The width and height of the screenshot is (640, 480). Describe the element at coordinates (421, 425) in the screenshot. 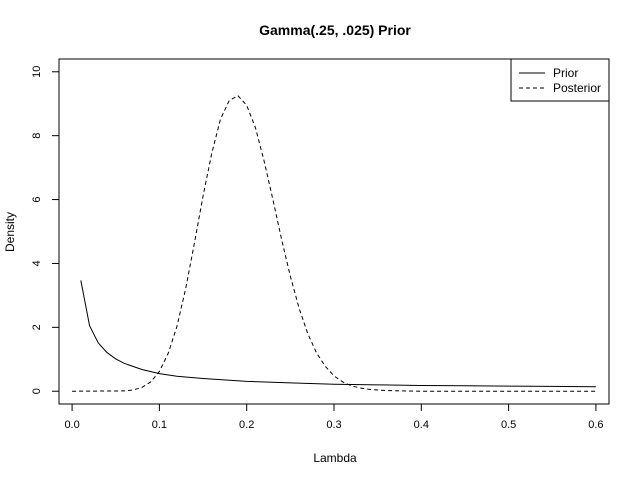

I see `x-tick-label: 0.4` at that location.